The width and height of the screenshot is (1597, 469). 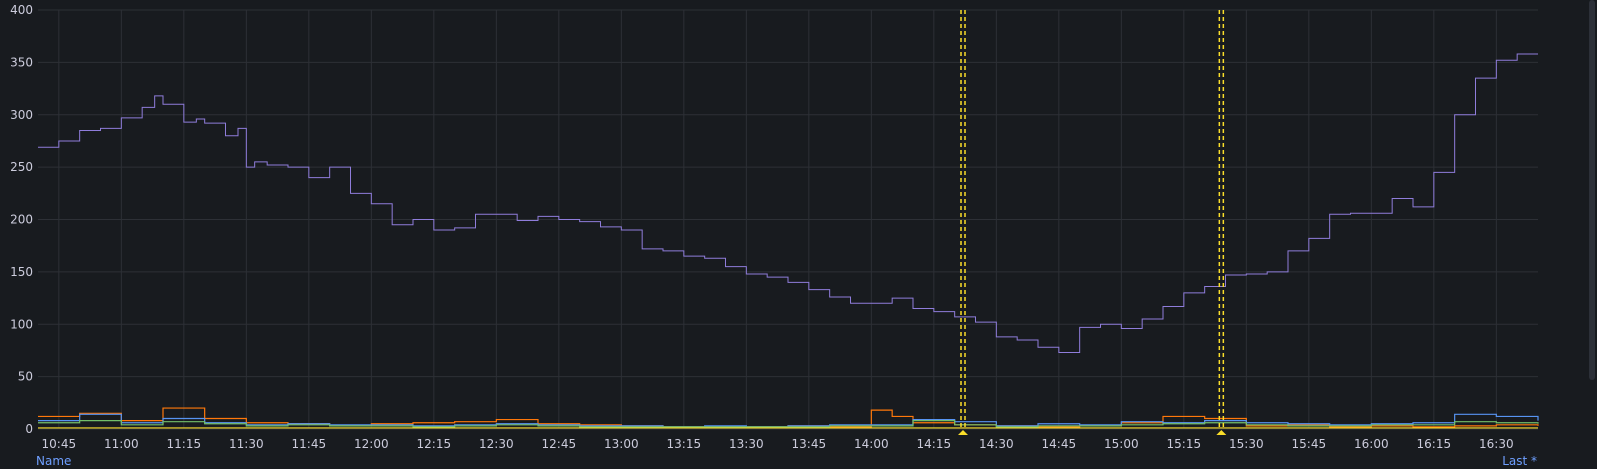 I want to click on legend-scrollbar, so click(x=1592, y=190).